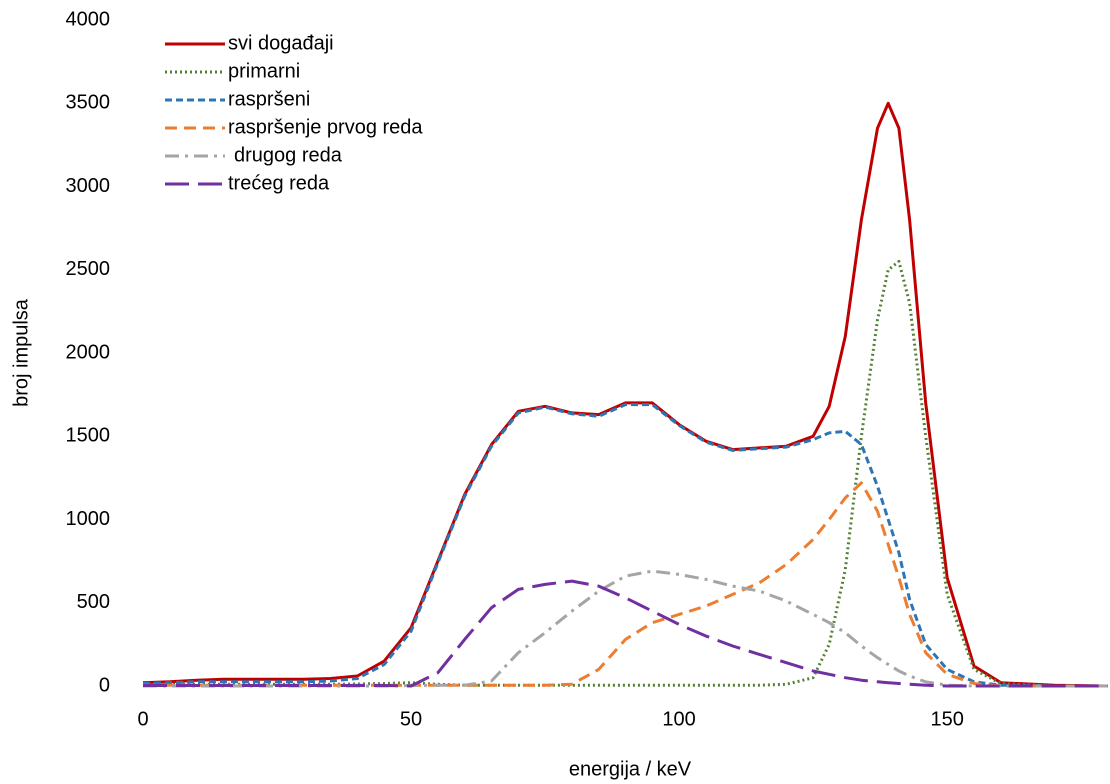  I want to click on legend-label: trećeg reda, so click(279, 183).